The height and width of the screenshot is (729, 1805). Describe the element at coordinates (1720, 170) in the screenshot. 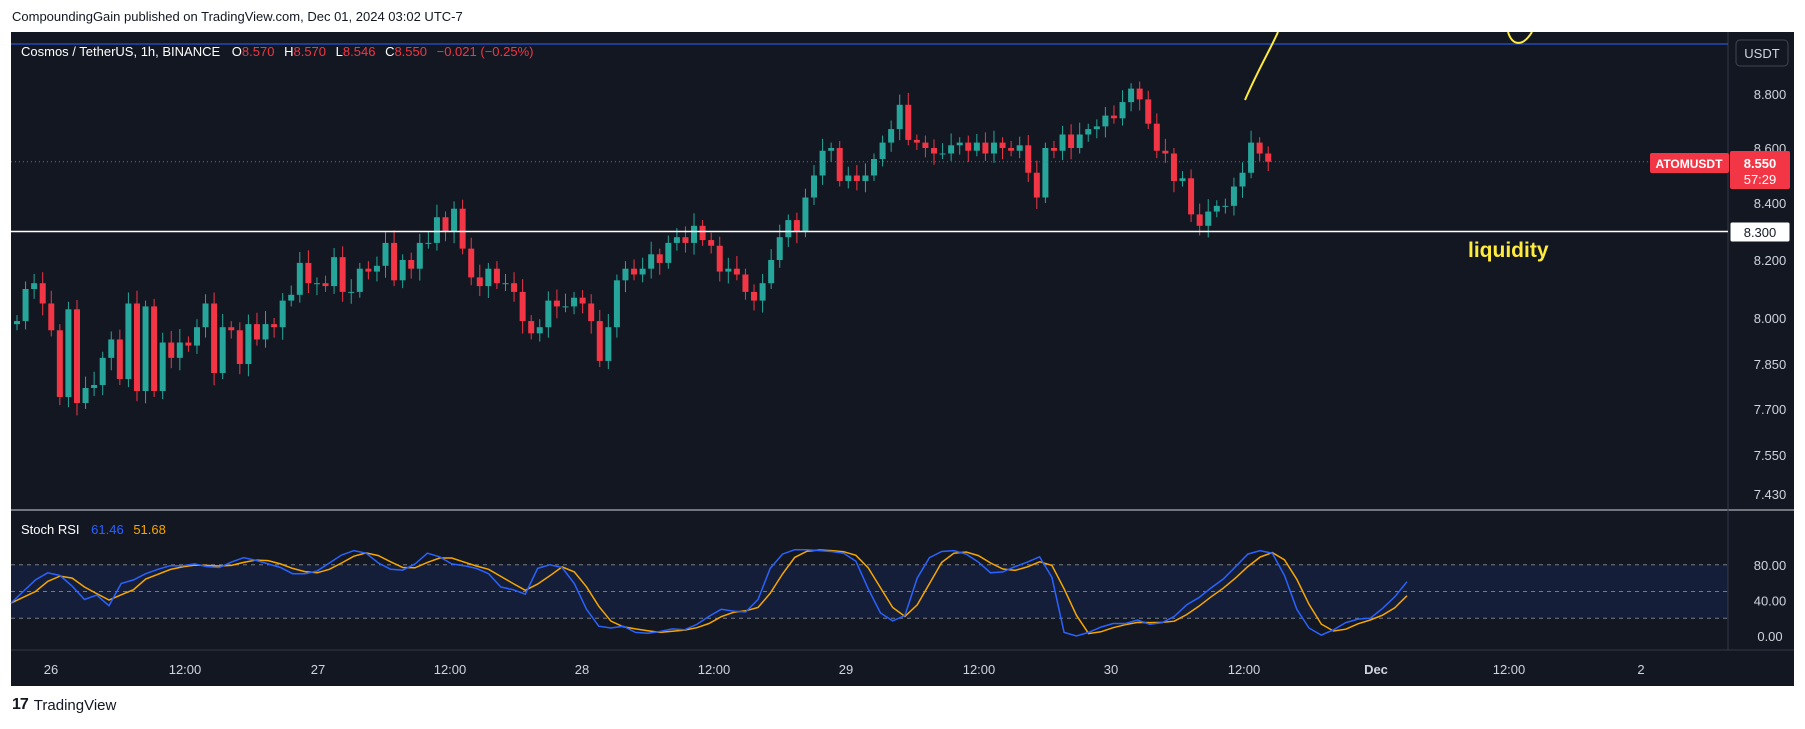

I see `price-tag-group: ATOMUSDT 8.550 57:29` at that location.